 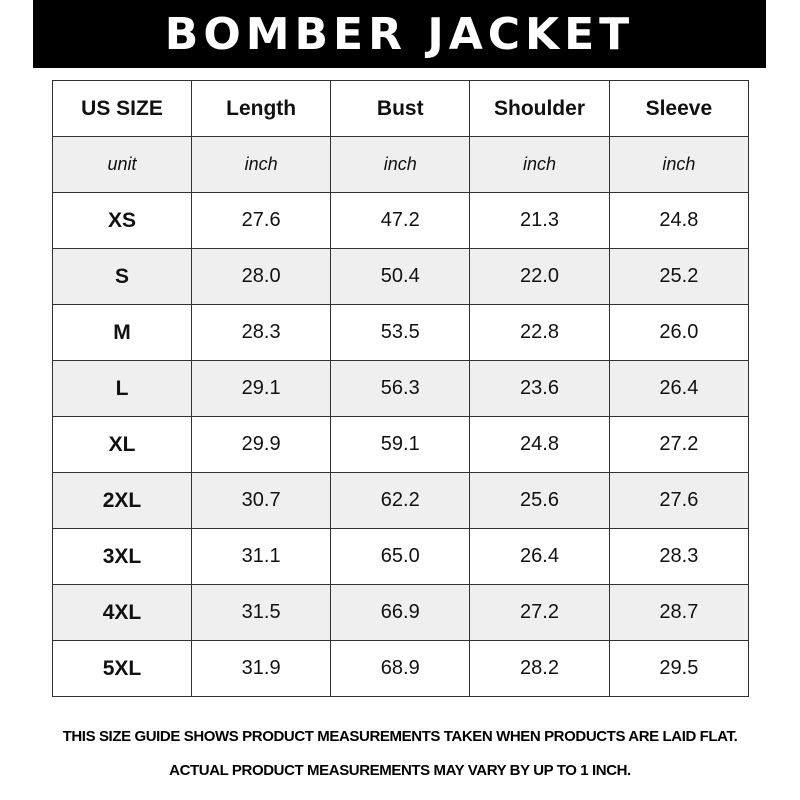 I want to click on table-cell: 65.0, so click(x=400, y=556).